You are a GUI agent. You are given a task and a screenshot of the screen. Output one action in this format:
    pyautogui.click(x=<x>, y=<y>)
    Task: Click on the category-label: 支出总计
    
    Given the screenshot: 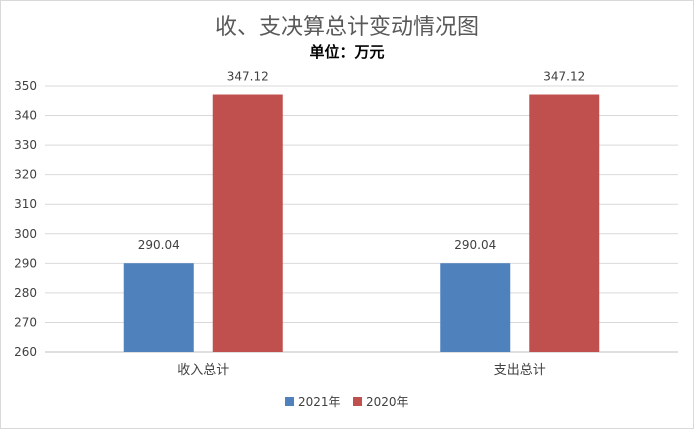 What is the action you would take?
    pyautogui.click(x=520, y=370)
    